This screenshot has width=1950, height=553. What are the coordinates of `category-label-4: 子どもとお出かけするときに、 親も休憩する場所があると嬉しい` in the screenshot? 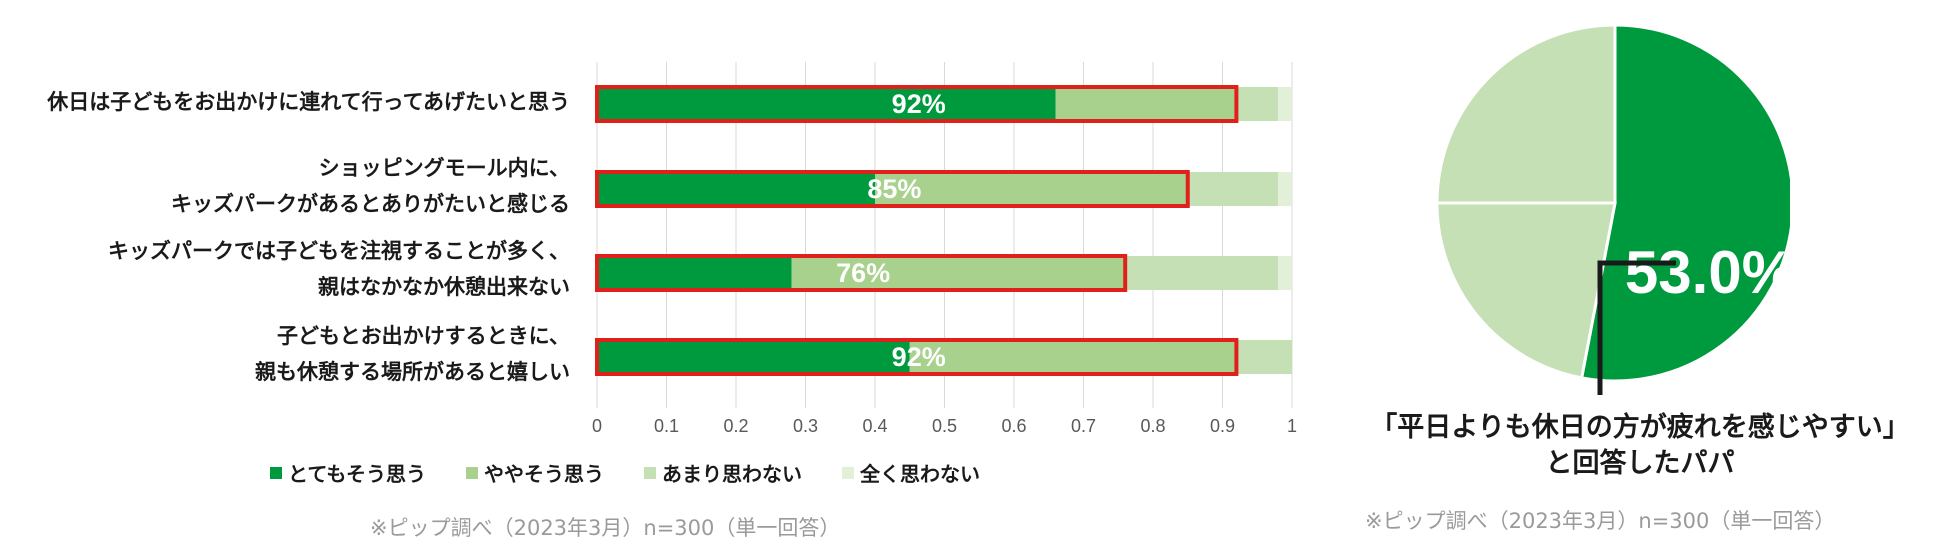 It's located at (412, 354).